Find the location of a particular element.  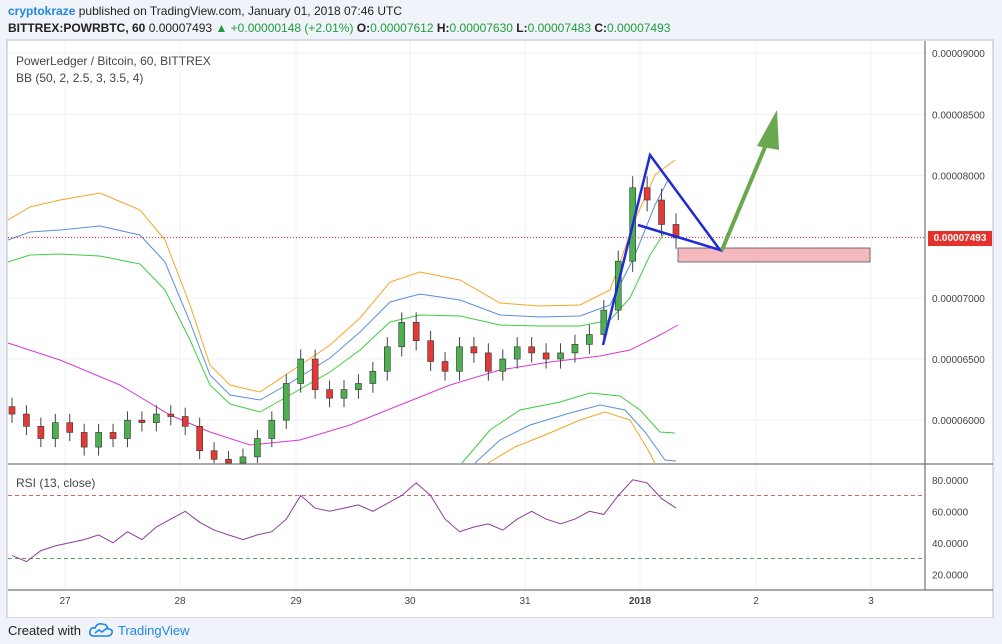

bb-middle-line is located at coordinates (343, 385).